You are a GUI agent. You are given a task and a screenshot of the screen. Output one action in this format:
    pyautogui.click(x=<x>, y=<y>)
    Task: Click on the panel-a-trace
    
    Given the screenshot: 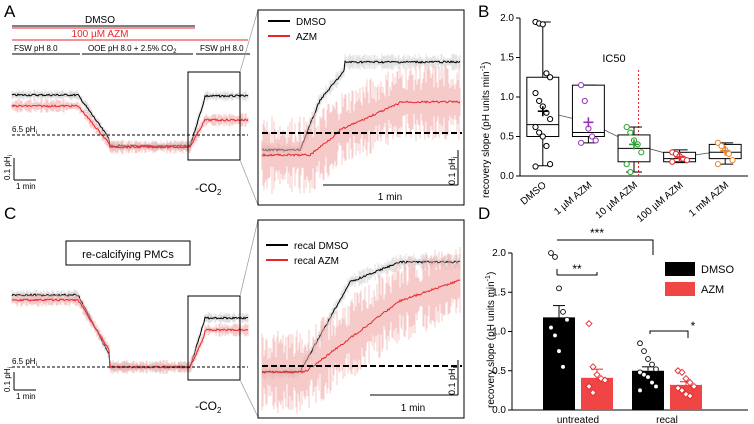 What is the action you would take?
    pyautogui.click(x=130, y=121)
    